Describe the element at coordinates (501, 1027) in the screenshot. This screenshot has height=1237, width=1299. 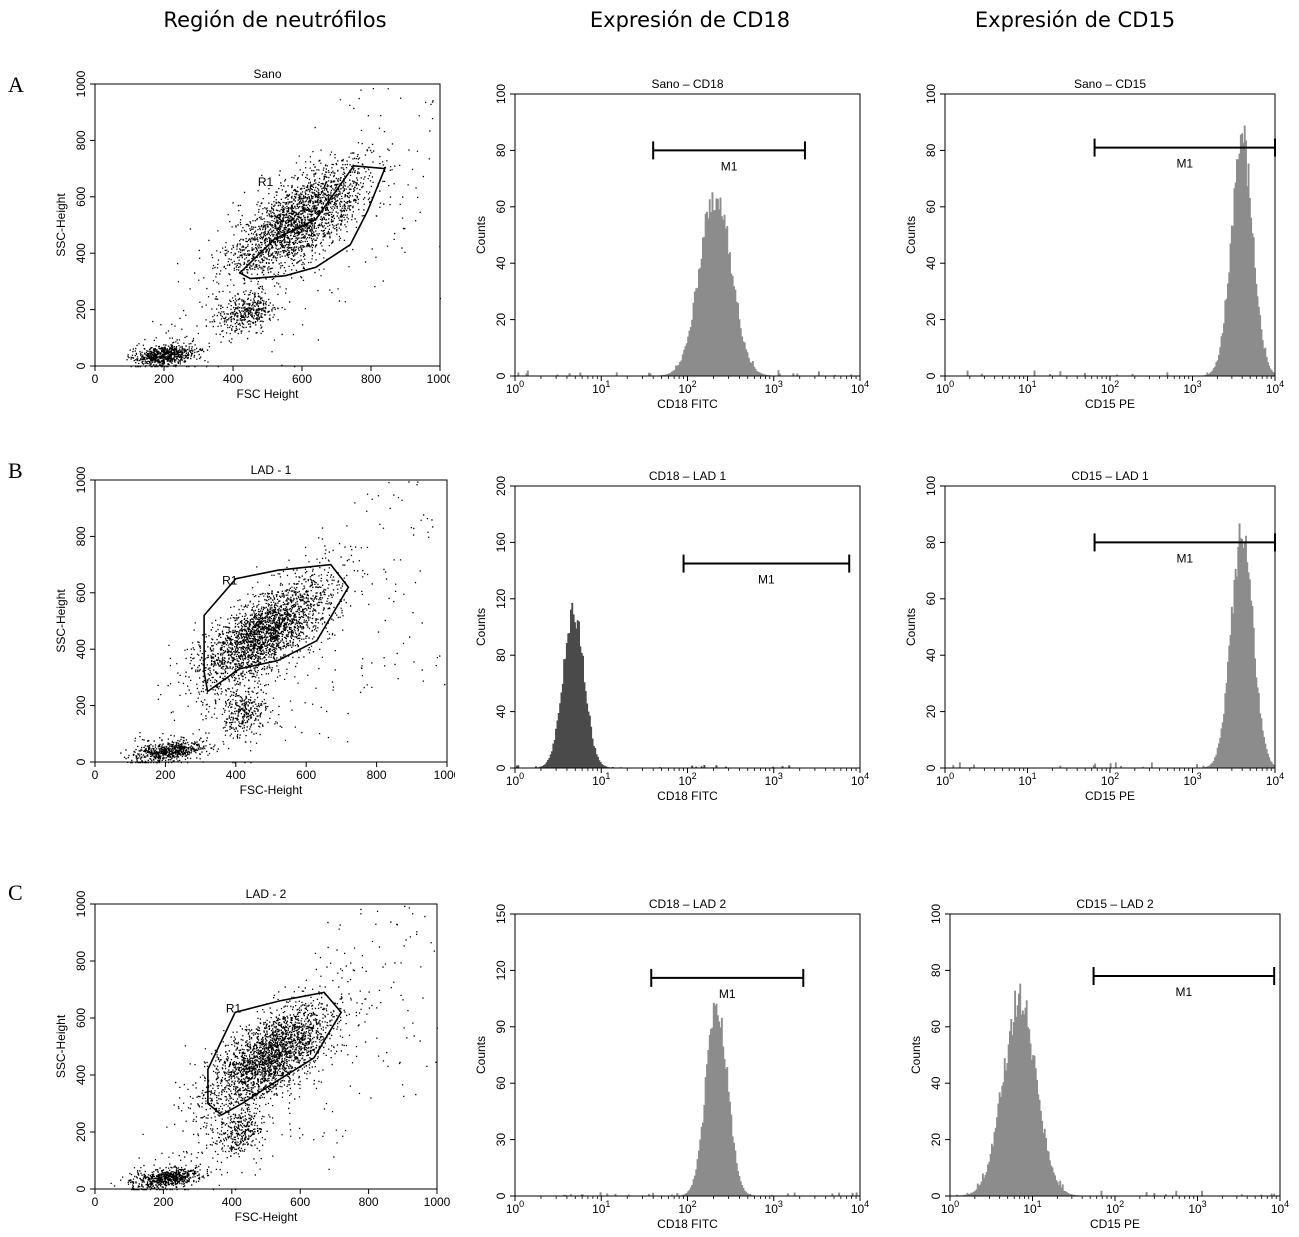
I see `y-tick-label: 90` at that location.